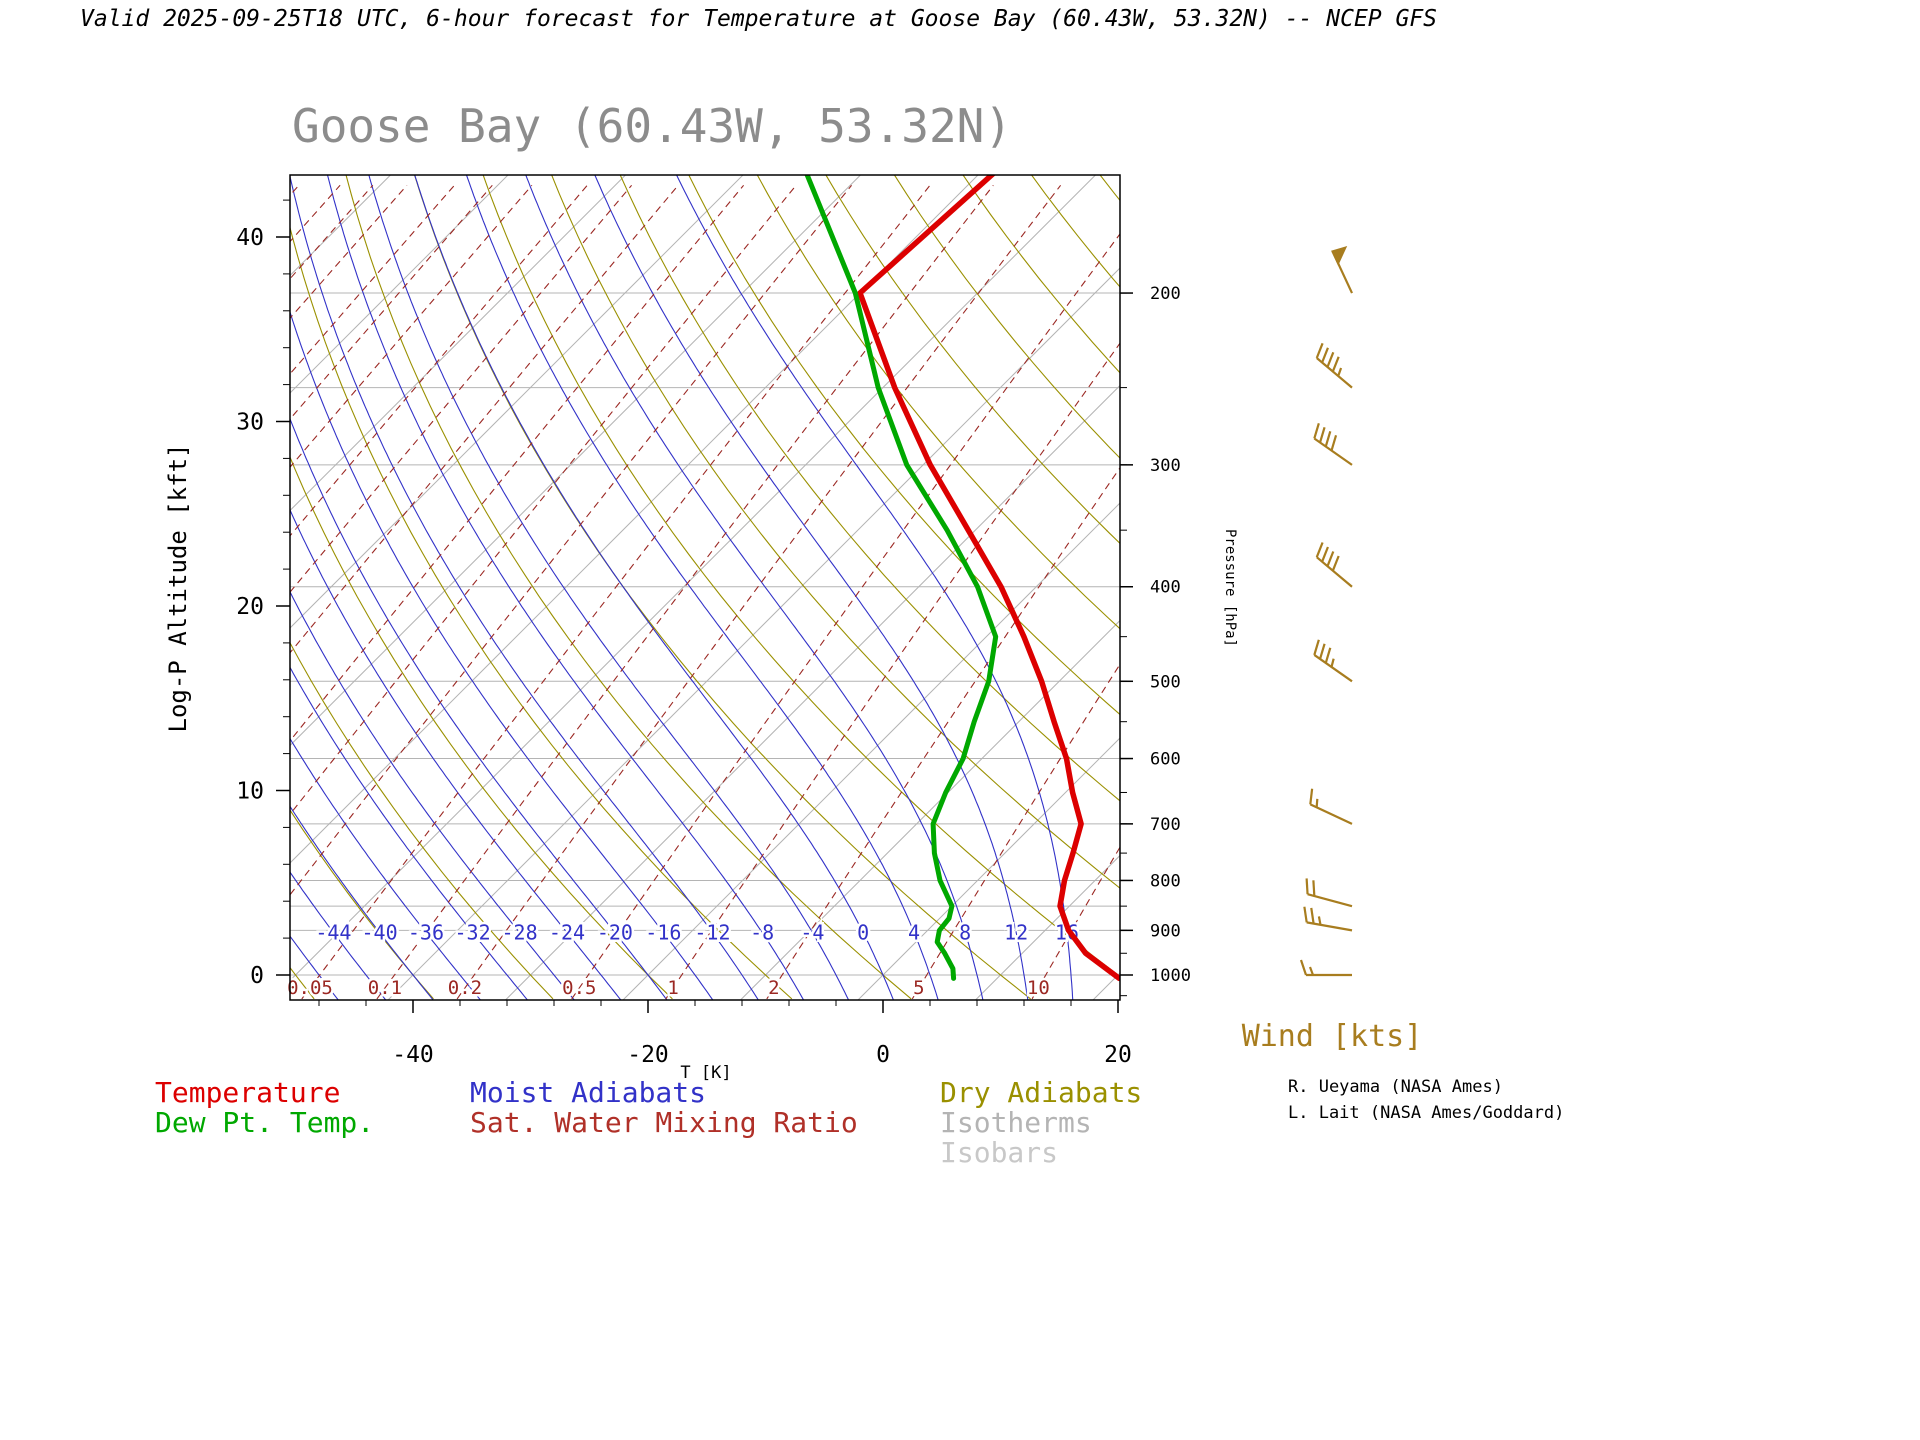 This screenshot has height=1440, width=1920. What do you see at coordinates (1230, 588) in the screenshot?
I see `y-axis-right-label: Pressure [hPa]` at bounding box center [1230, 588].